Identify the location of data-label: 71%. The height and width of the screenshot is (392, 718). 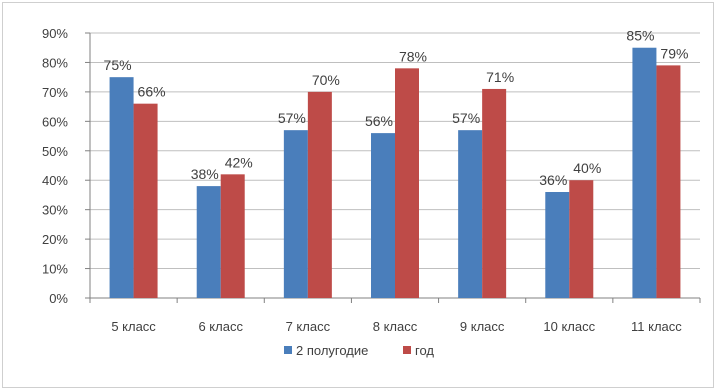
(500, 77).